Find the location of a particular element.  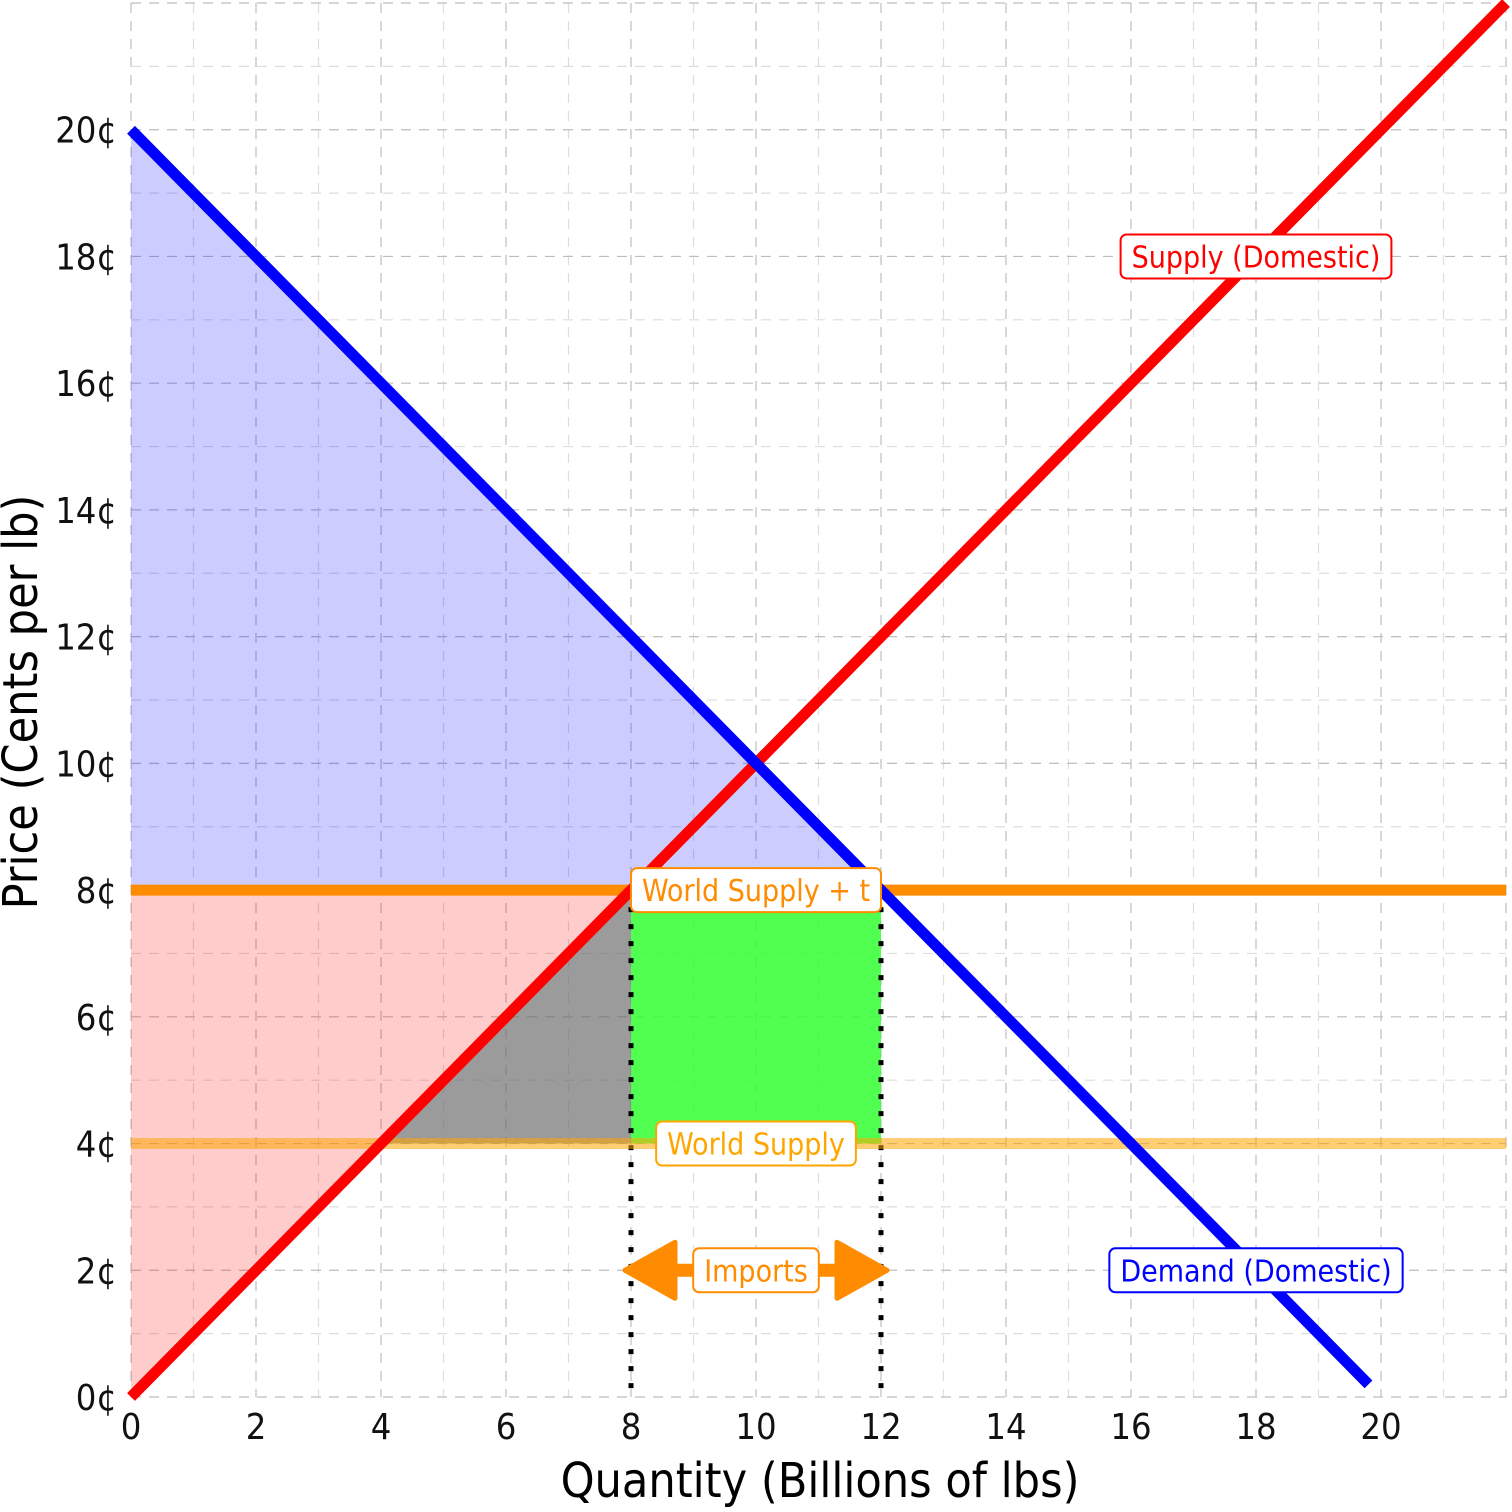

label-text: World Supply is located at coordinates (756, 1145).